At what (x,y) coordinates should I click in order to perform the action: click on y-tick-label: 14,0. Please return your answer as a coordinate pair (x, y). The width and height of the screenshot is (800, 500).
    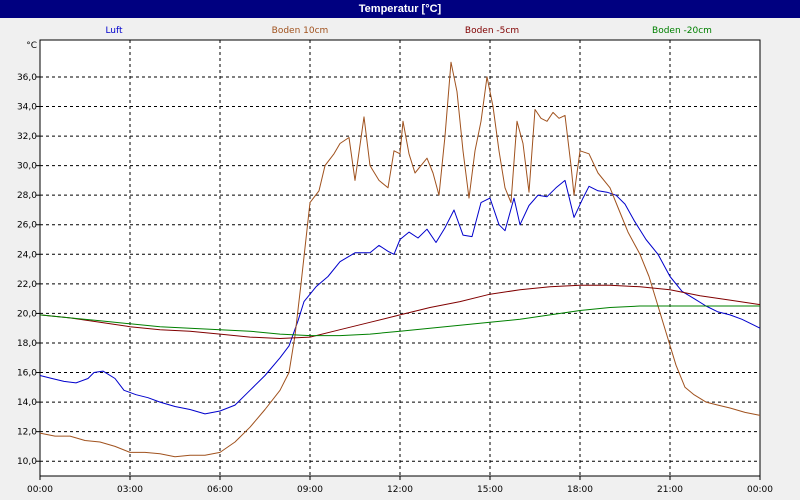
    Looking at the image, I should click on (27, 403).